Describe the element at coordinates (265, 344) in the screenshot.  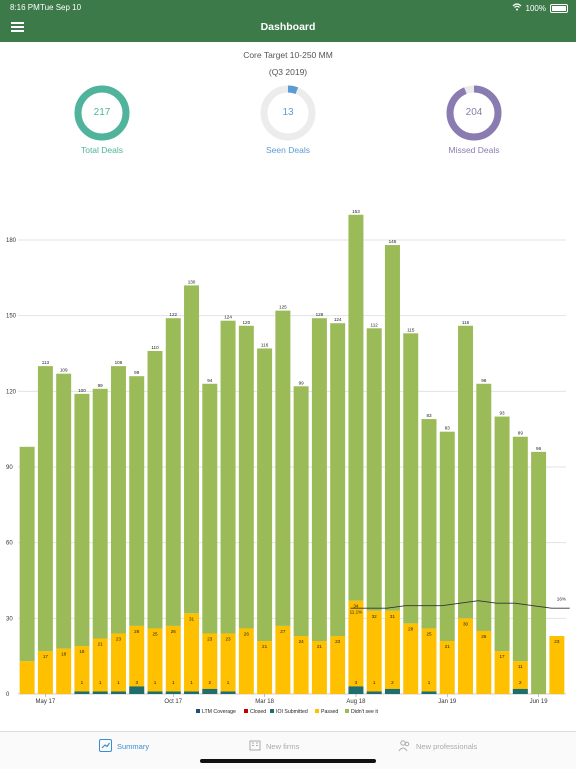
I see `bar-total-label: 116` at that location.